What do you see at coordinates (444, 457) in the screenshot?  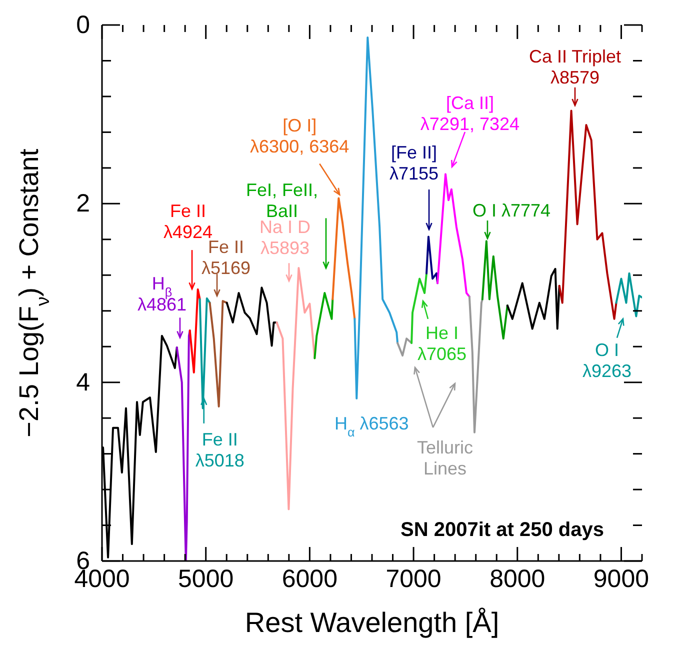 I see `annotation: Telluric Lines` at bounding box center [444, 457].